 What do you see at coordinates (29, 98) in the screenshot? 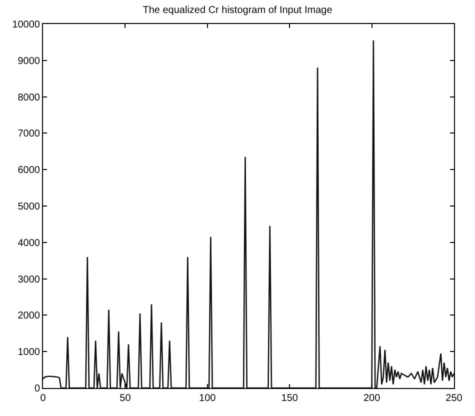
I see `y-tick-label: 8000` at bounding box center [29, 98].